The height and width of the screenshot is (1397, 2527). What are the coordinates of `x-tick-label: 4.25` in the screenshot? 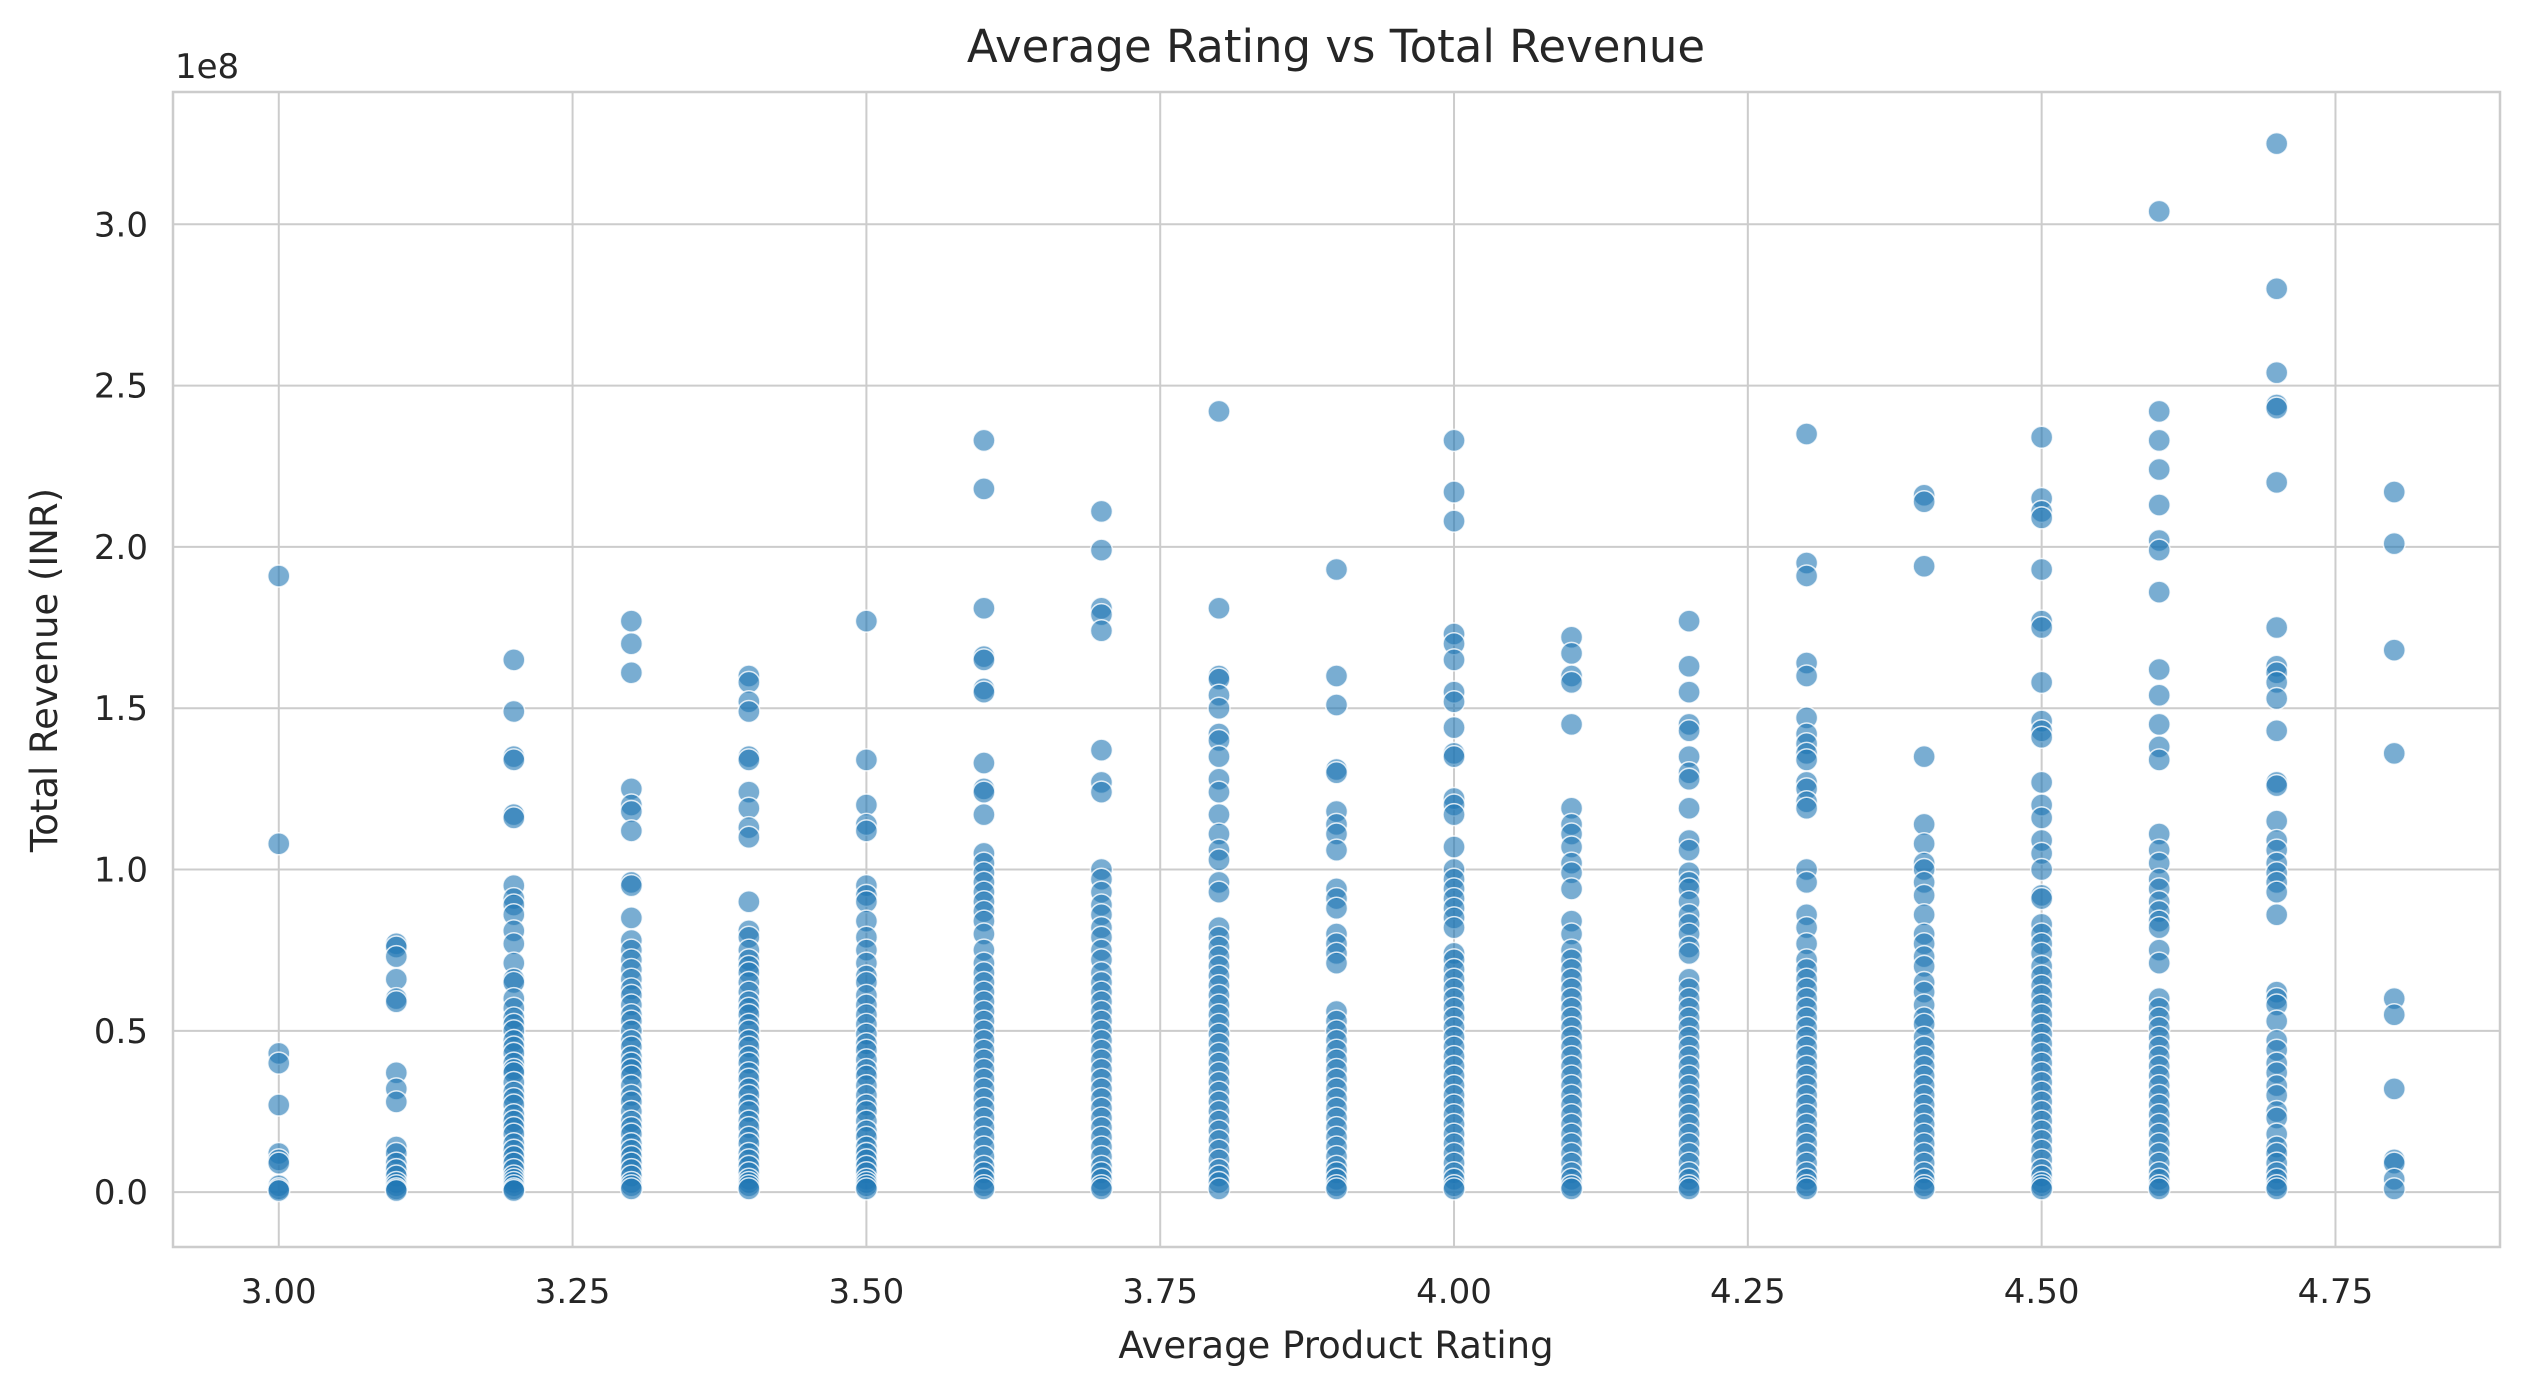 It's located at (1748, 1292).